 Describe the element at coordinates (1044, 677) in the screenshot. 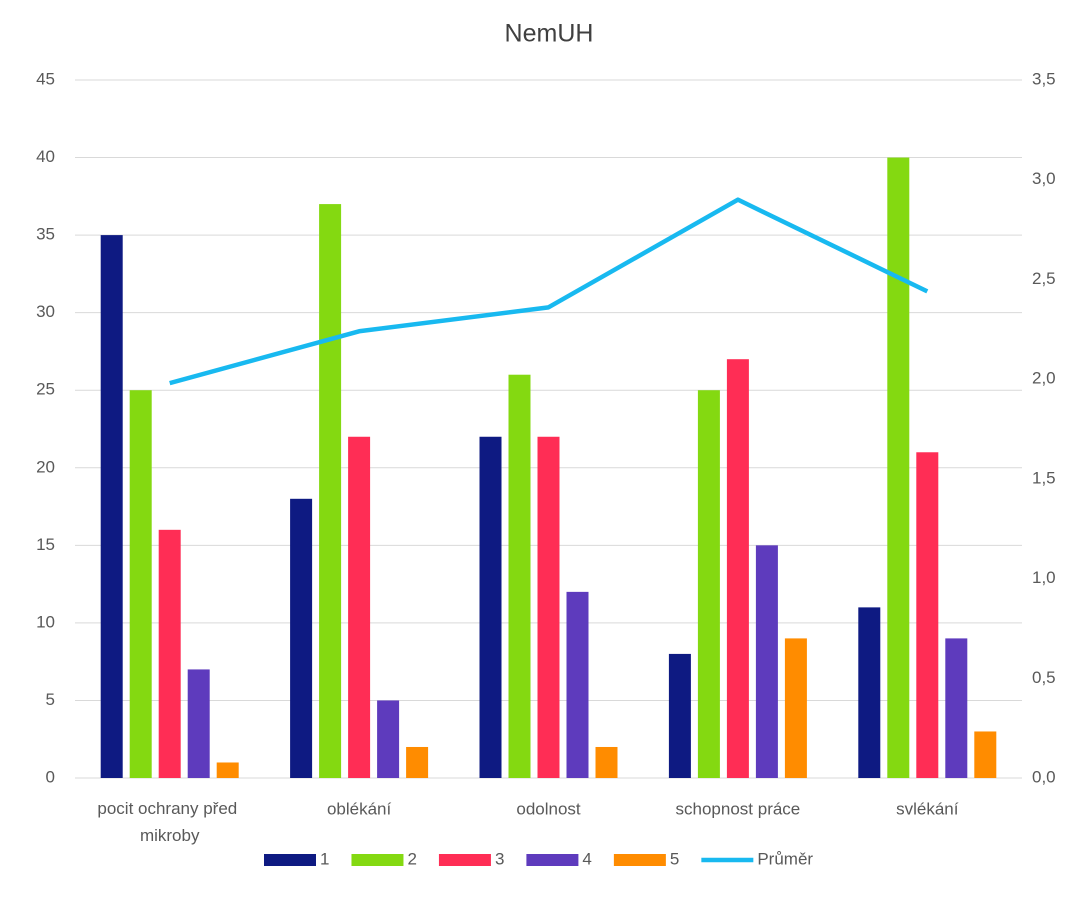

I see `y2-tick-label: 0,5` at that location.